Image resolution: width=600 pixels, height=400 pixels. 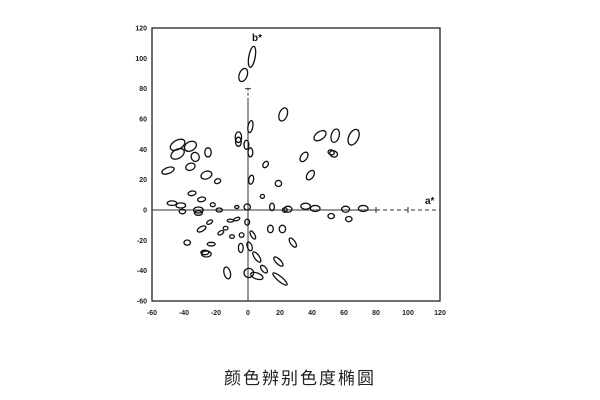 I want to click on x-tick-label: -40, so click(x=184, y=313).